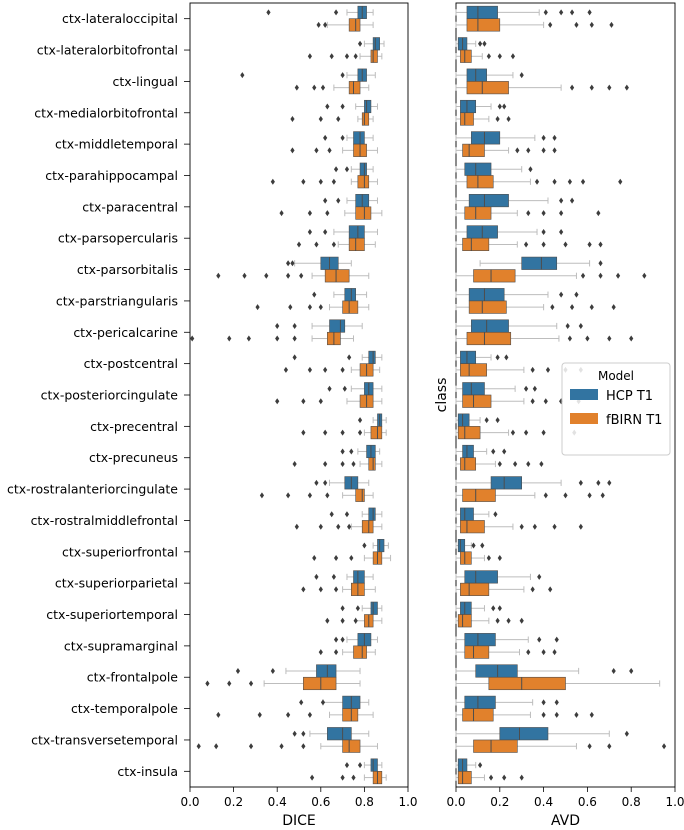  Describe the element at coordinates (364, 802) in the screenshot. I see `x-tick-label: 0.8` at that location.